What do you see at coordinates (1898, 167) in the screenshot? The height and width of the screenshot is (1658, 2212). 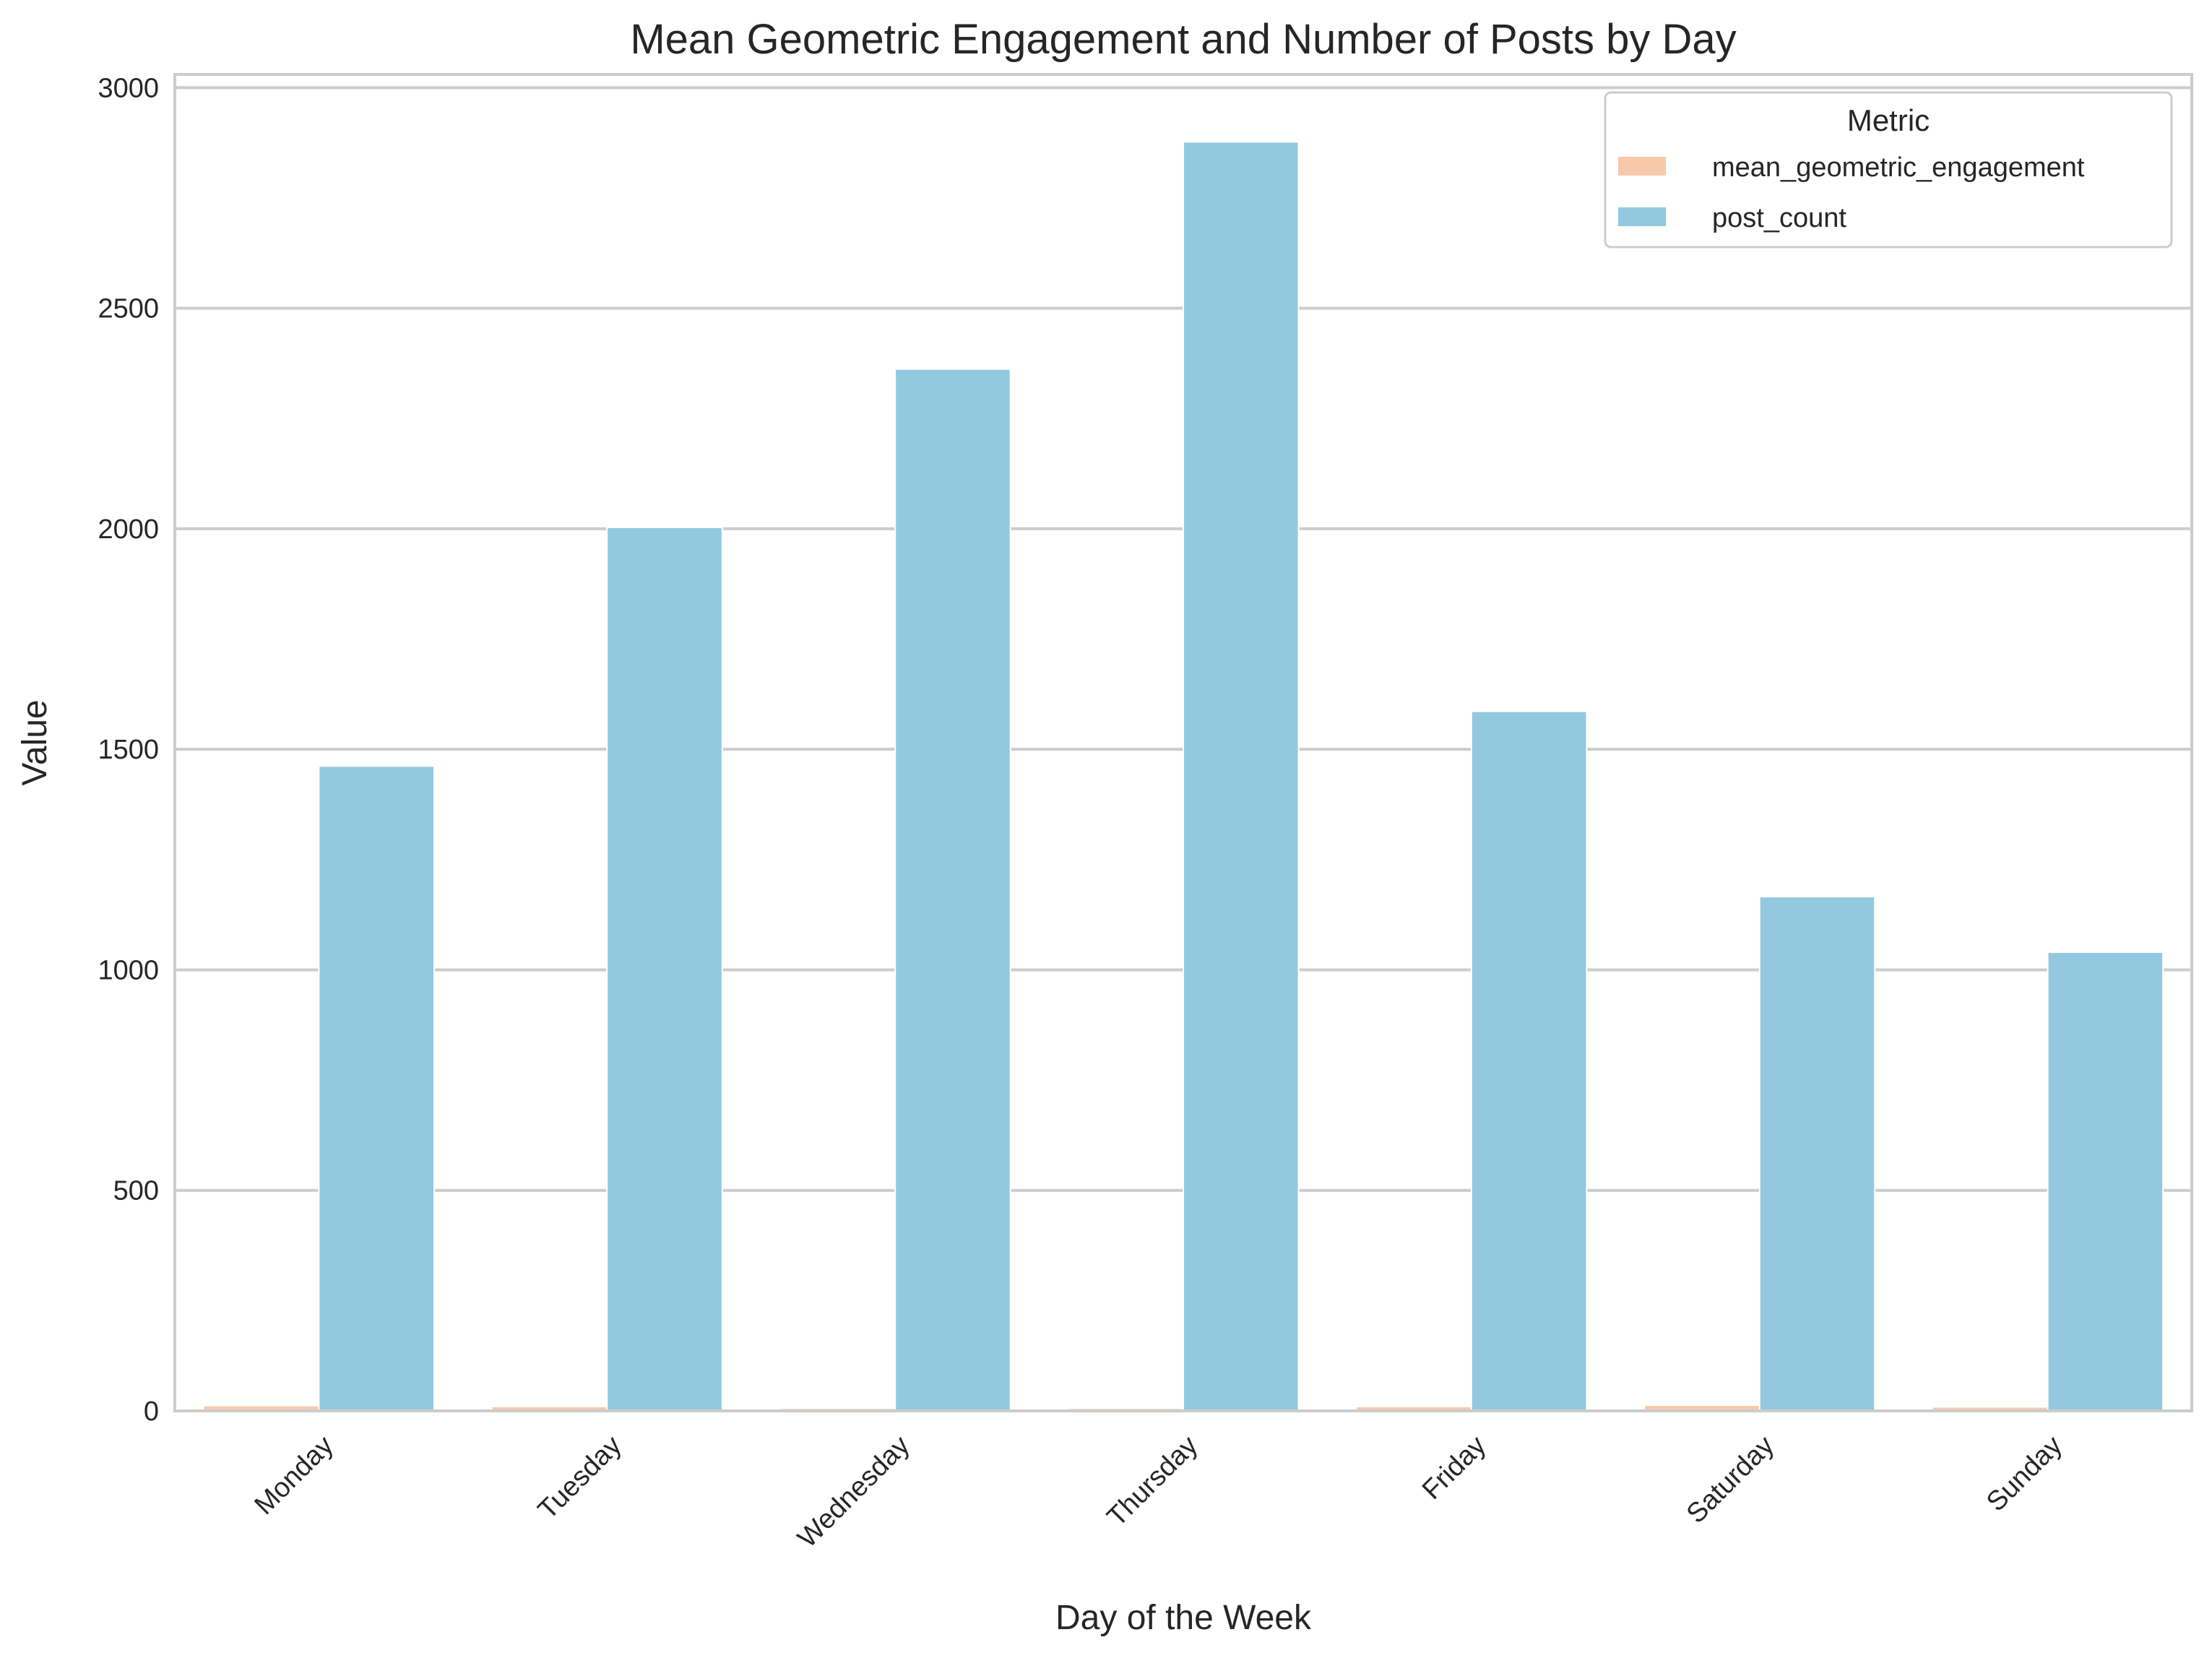 I see `legend-label-mean-geometric-engagement: mean_geometric_engagement` at bounding box center [1898, 167].